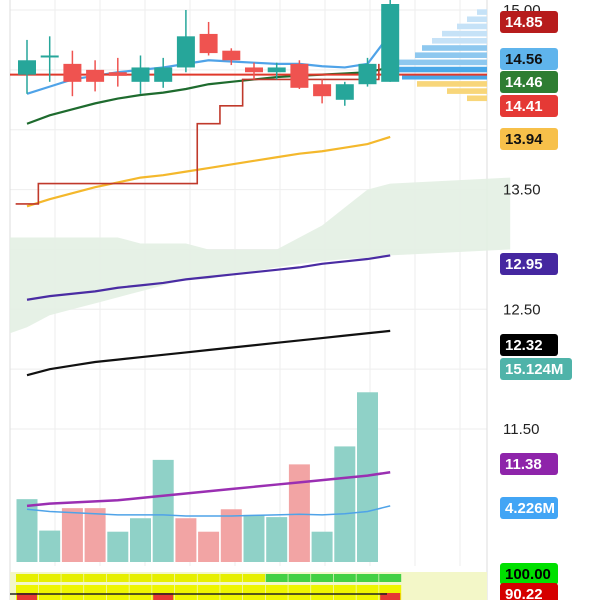 The height and width of the screenshot is (600, 600). What do you see at coordinates (522, 190) in the screenshot?
I see `axis-tick-label: 13.50` at bounding box center [522, 190].